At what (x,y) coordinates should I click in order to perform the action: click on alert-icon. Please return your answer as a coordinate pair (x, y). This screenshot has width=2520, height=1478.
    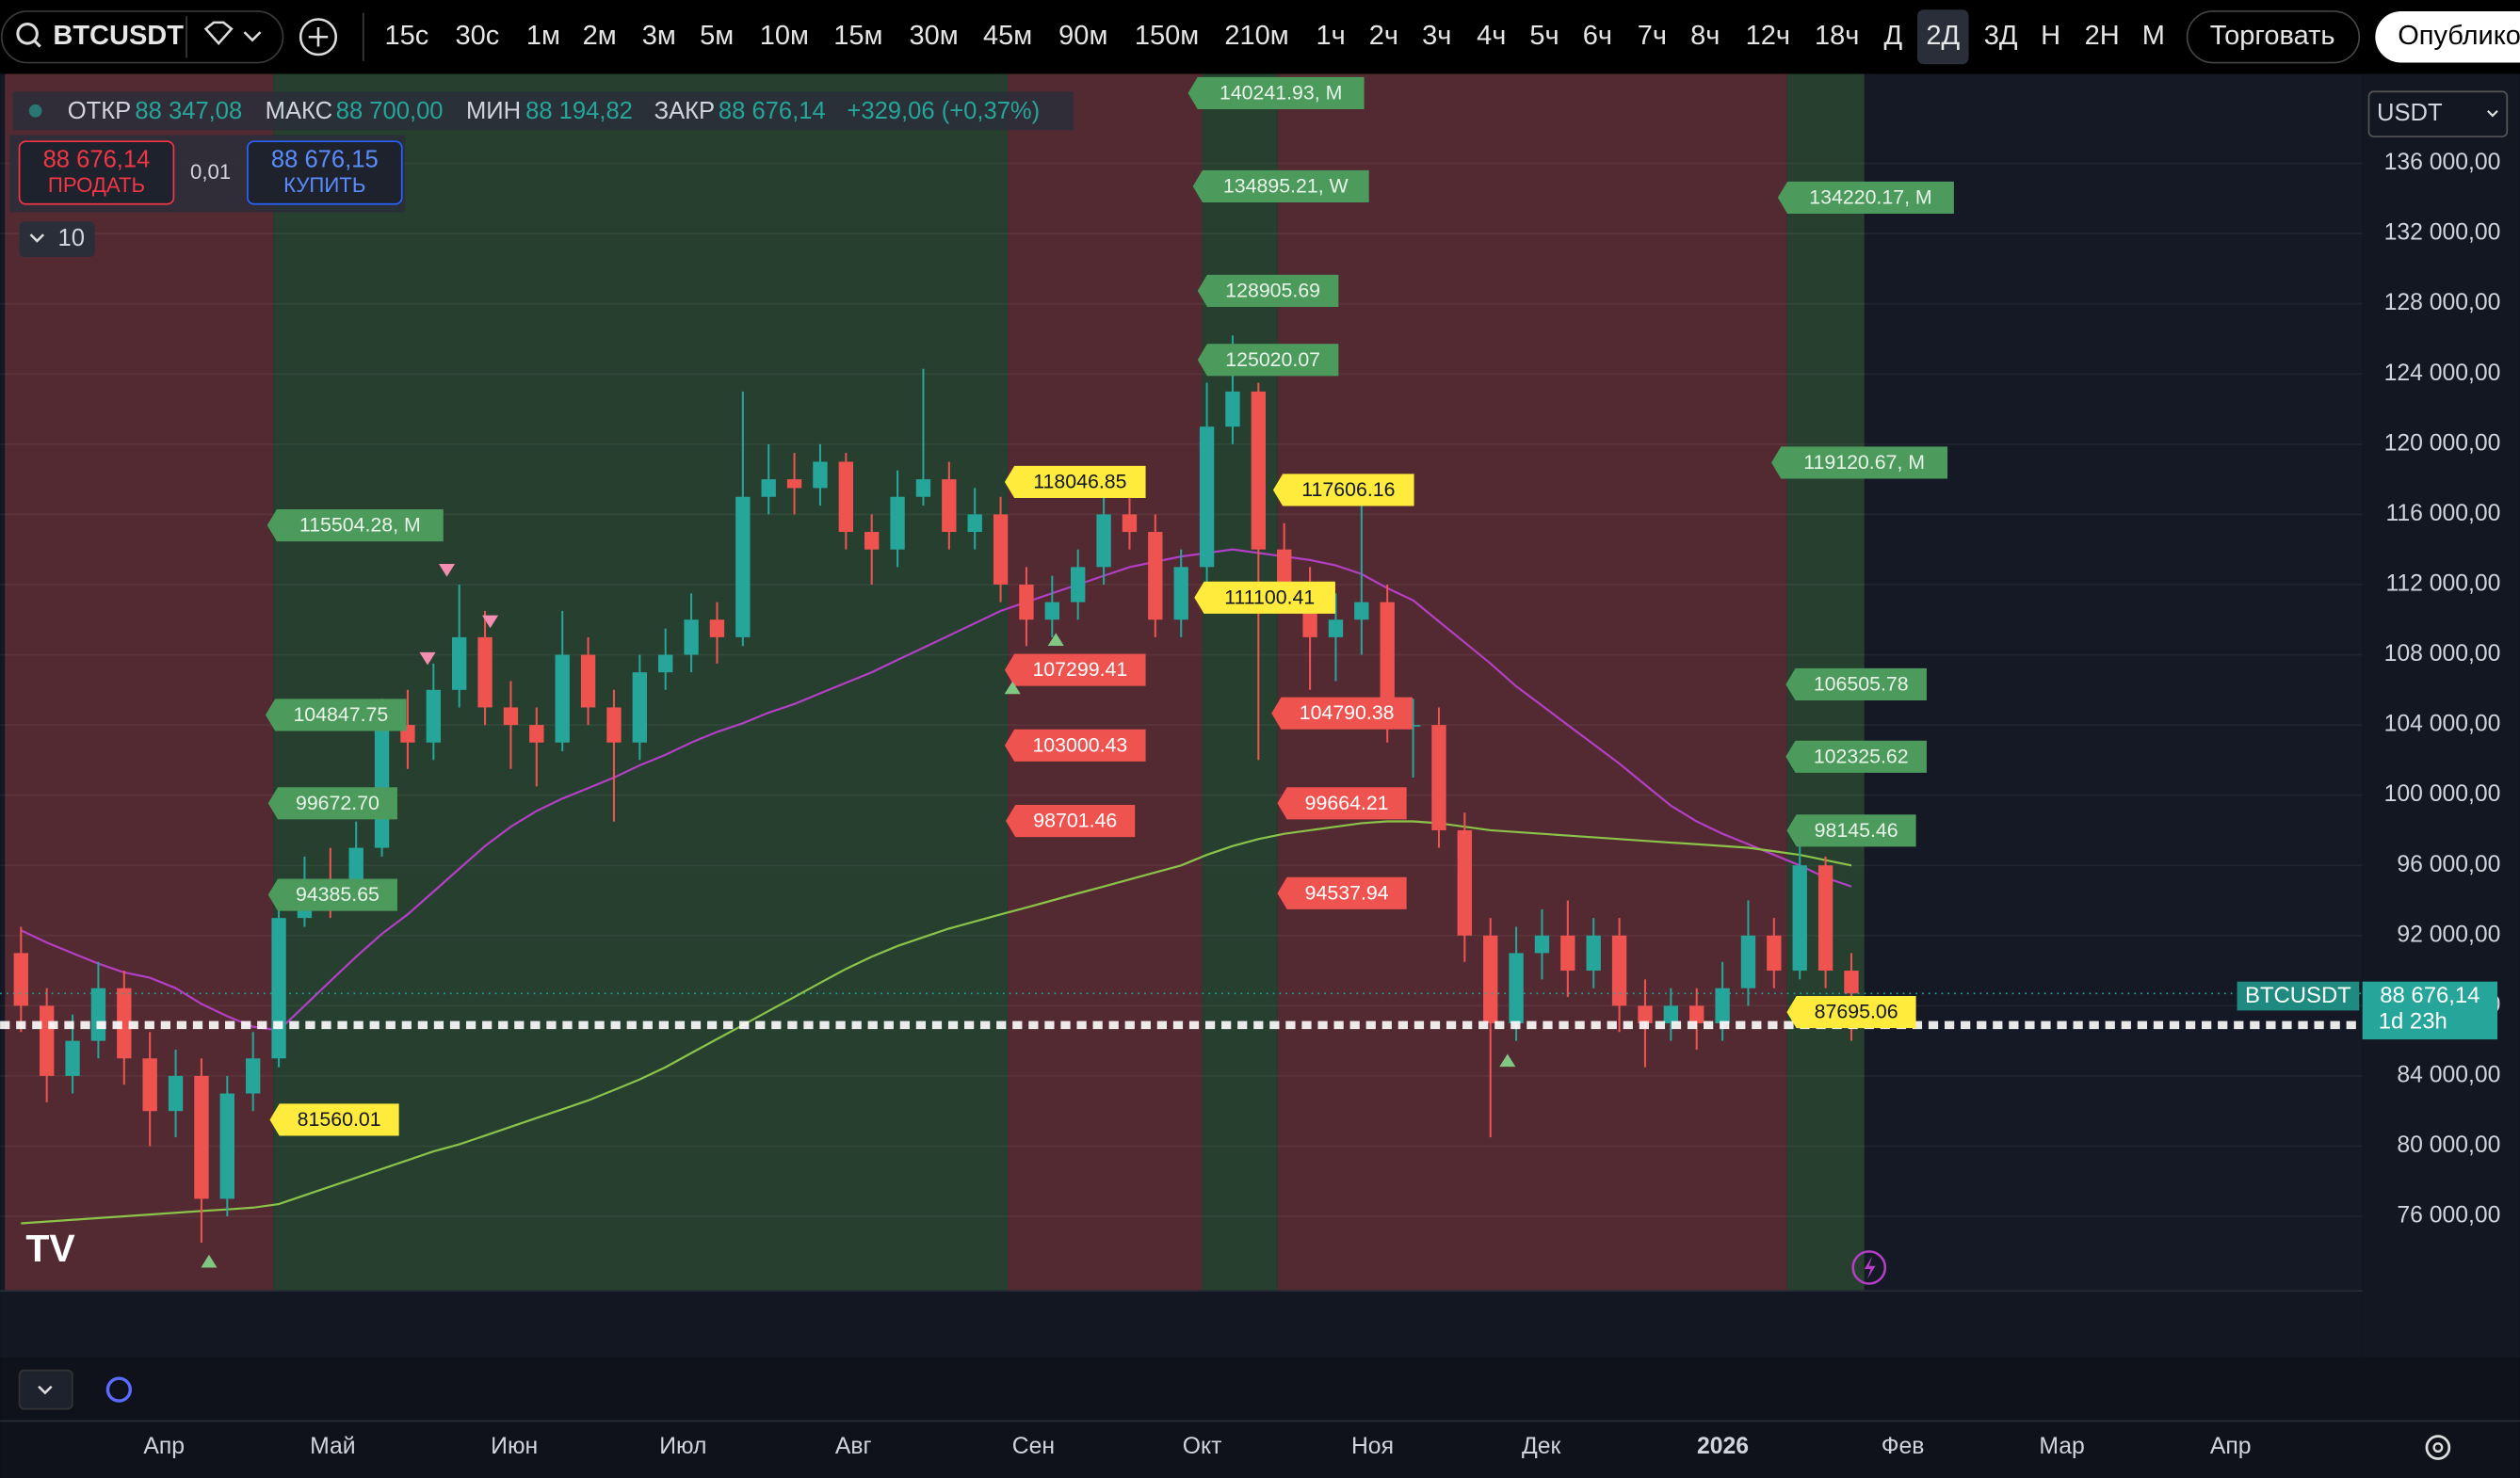
    Looking at the image, I should click on (1869, 1267).